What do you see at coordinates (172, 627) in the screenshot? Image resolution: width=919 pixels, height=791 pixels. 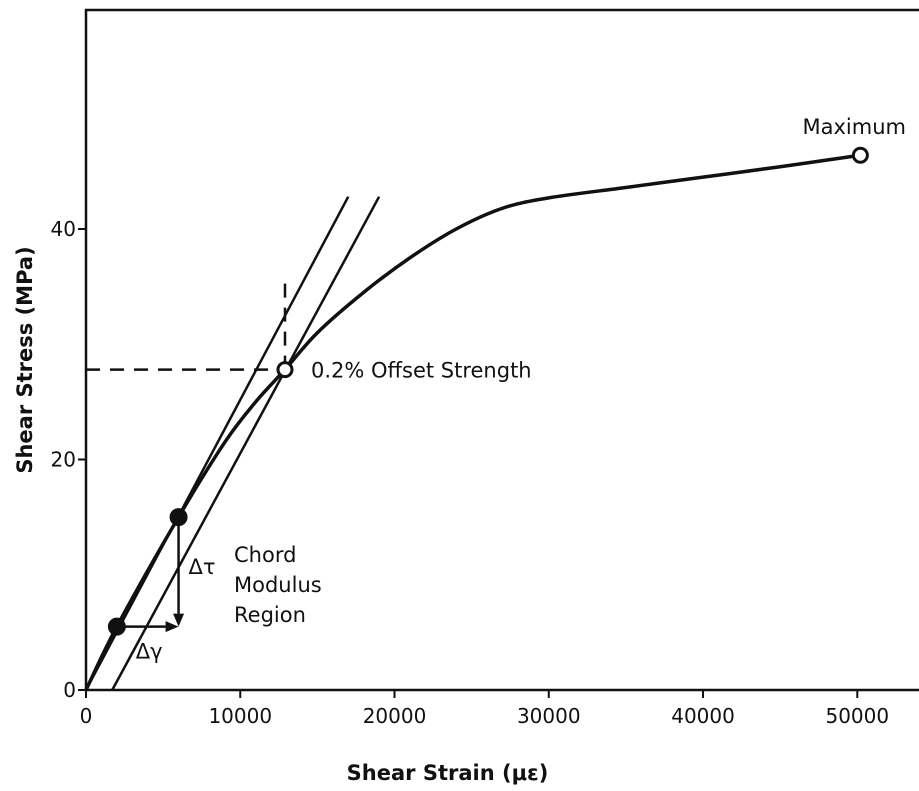 I see `delta-gamma-arrowhead` at bounding box center [172, 627].